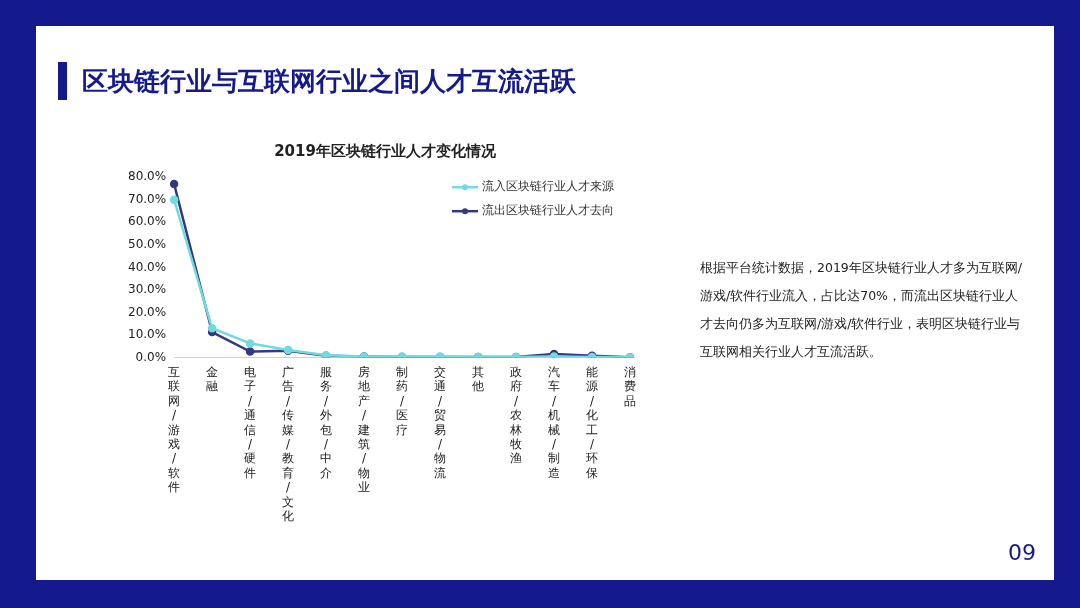  What do you see at coordinates (592, 422) in the screenshot?
I see `x-tick-label: 能源/化工/环保` at bounding box center [592, 422].